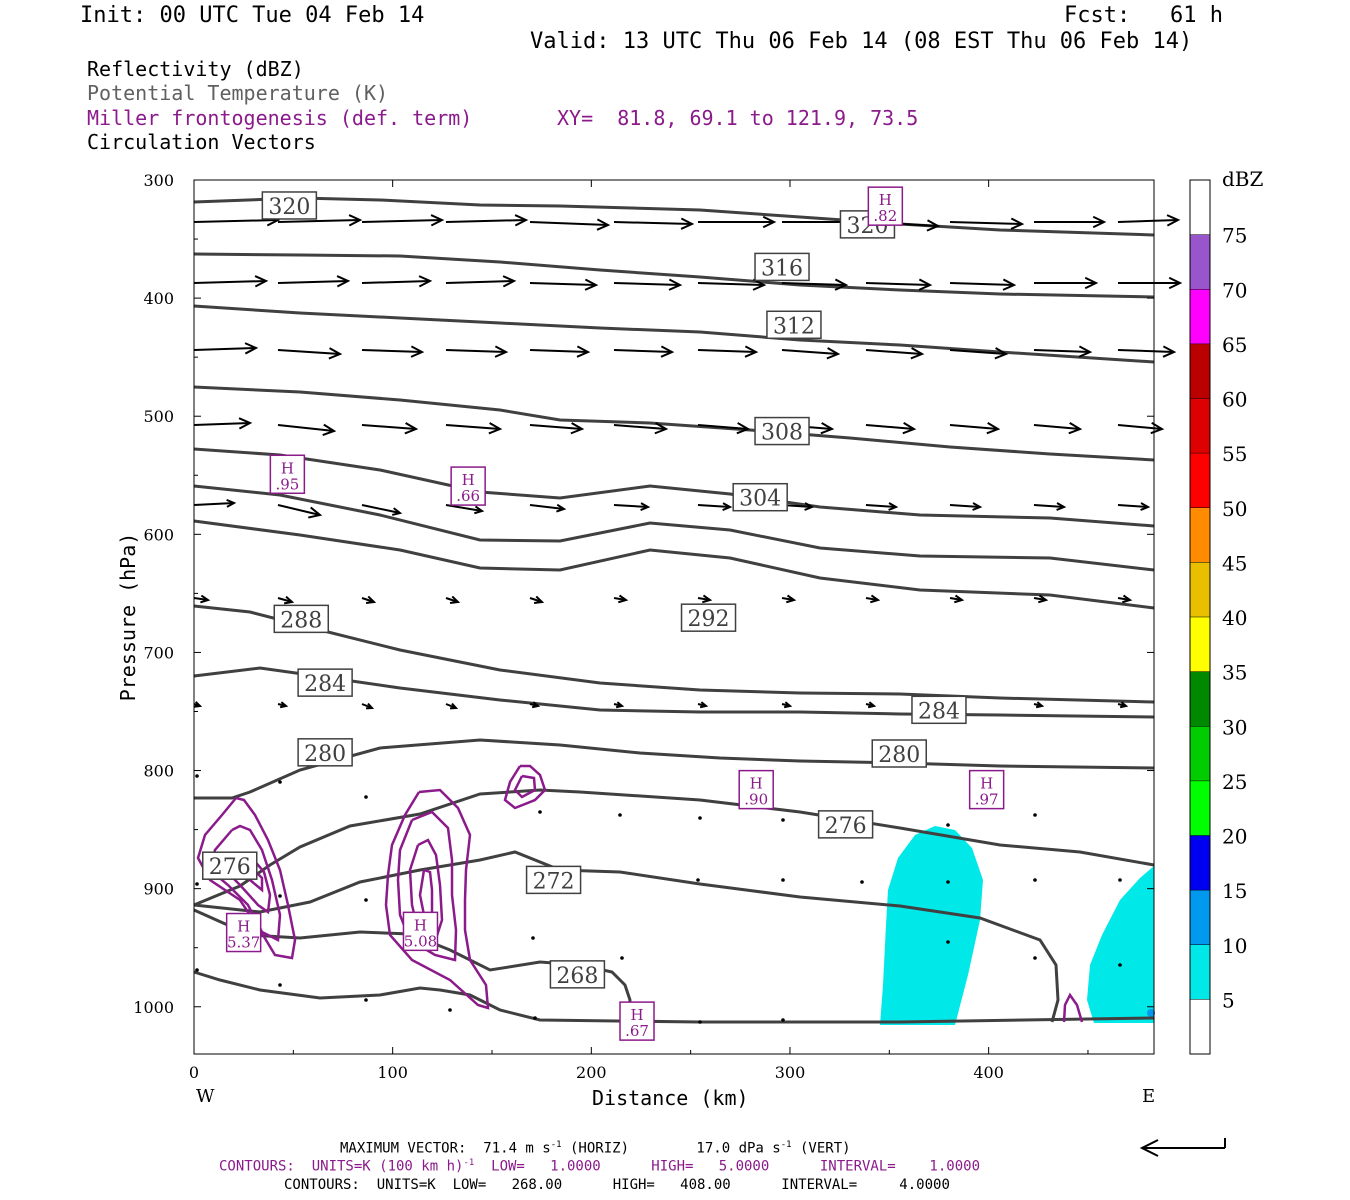 This screenshot has height=1200, width=1350. Describe the element at coordinates (1234, 454) in the screenshot. I see `colorbar-label: 55` at that location.